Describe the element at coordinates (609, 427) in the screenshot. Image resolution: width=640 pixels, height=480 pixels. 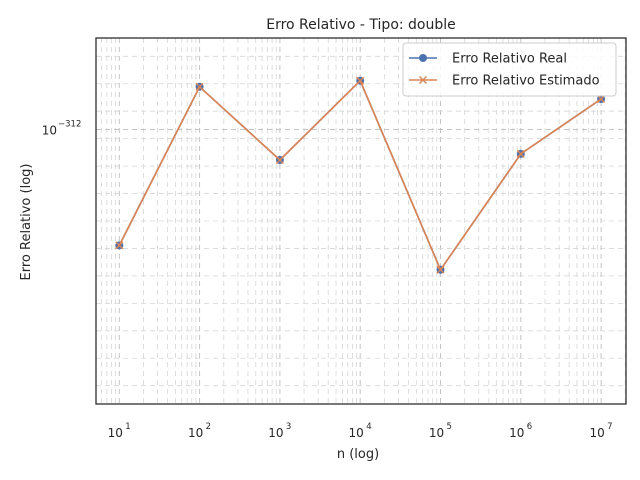
I see `x-tick-exponent: 7` at that location.